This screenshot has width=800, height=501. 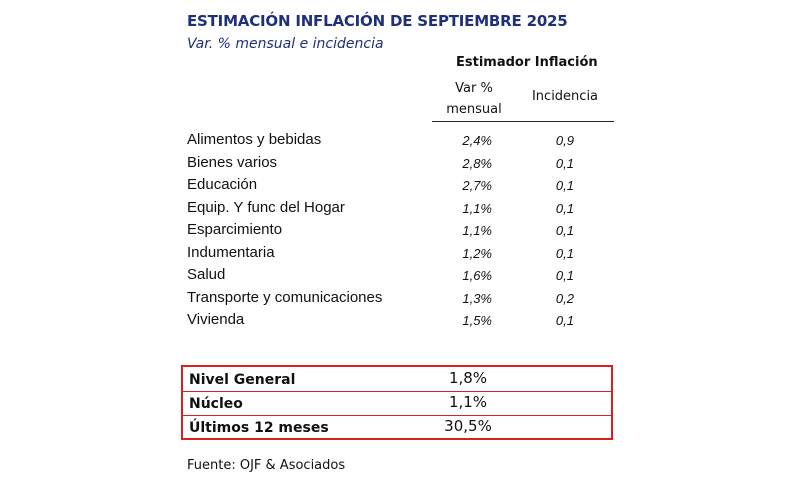 What do you see at coordinates (206, 274) in the screenshot?
I see `row-label: Salud` at bounding box center [206, 274].